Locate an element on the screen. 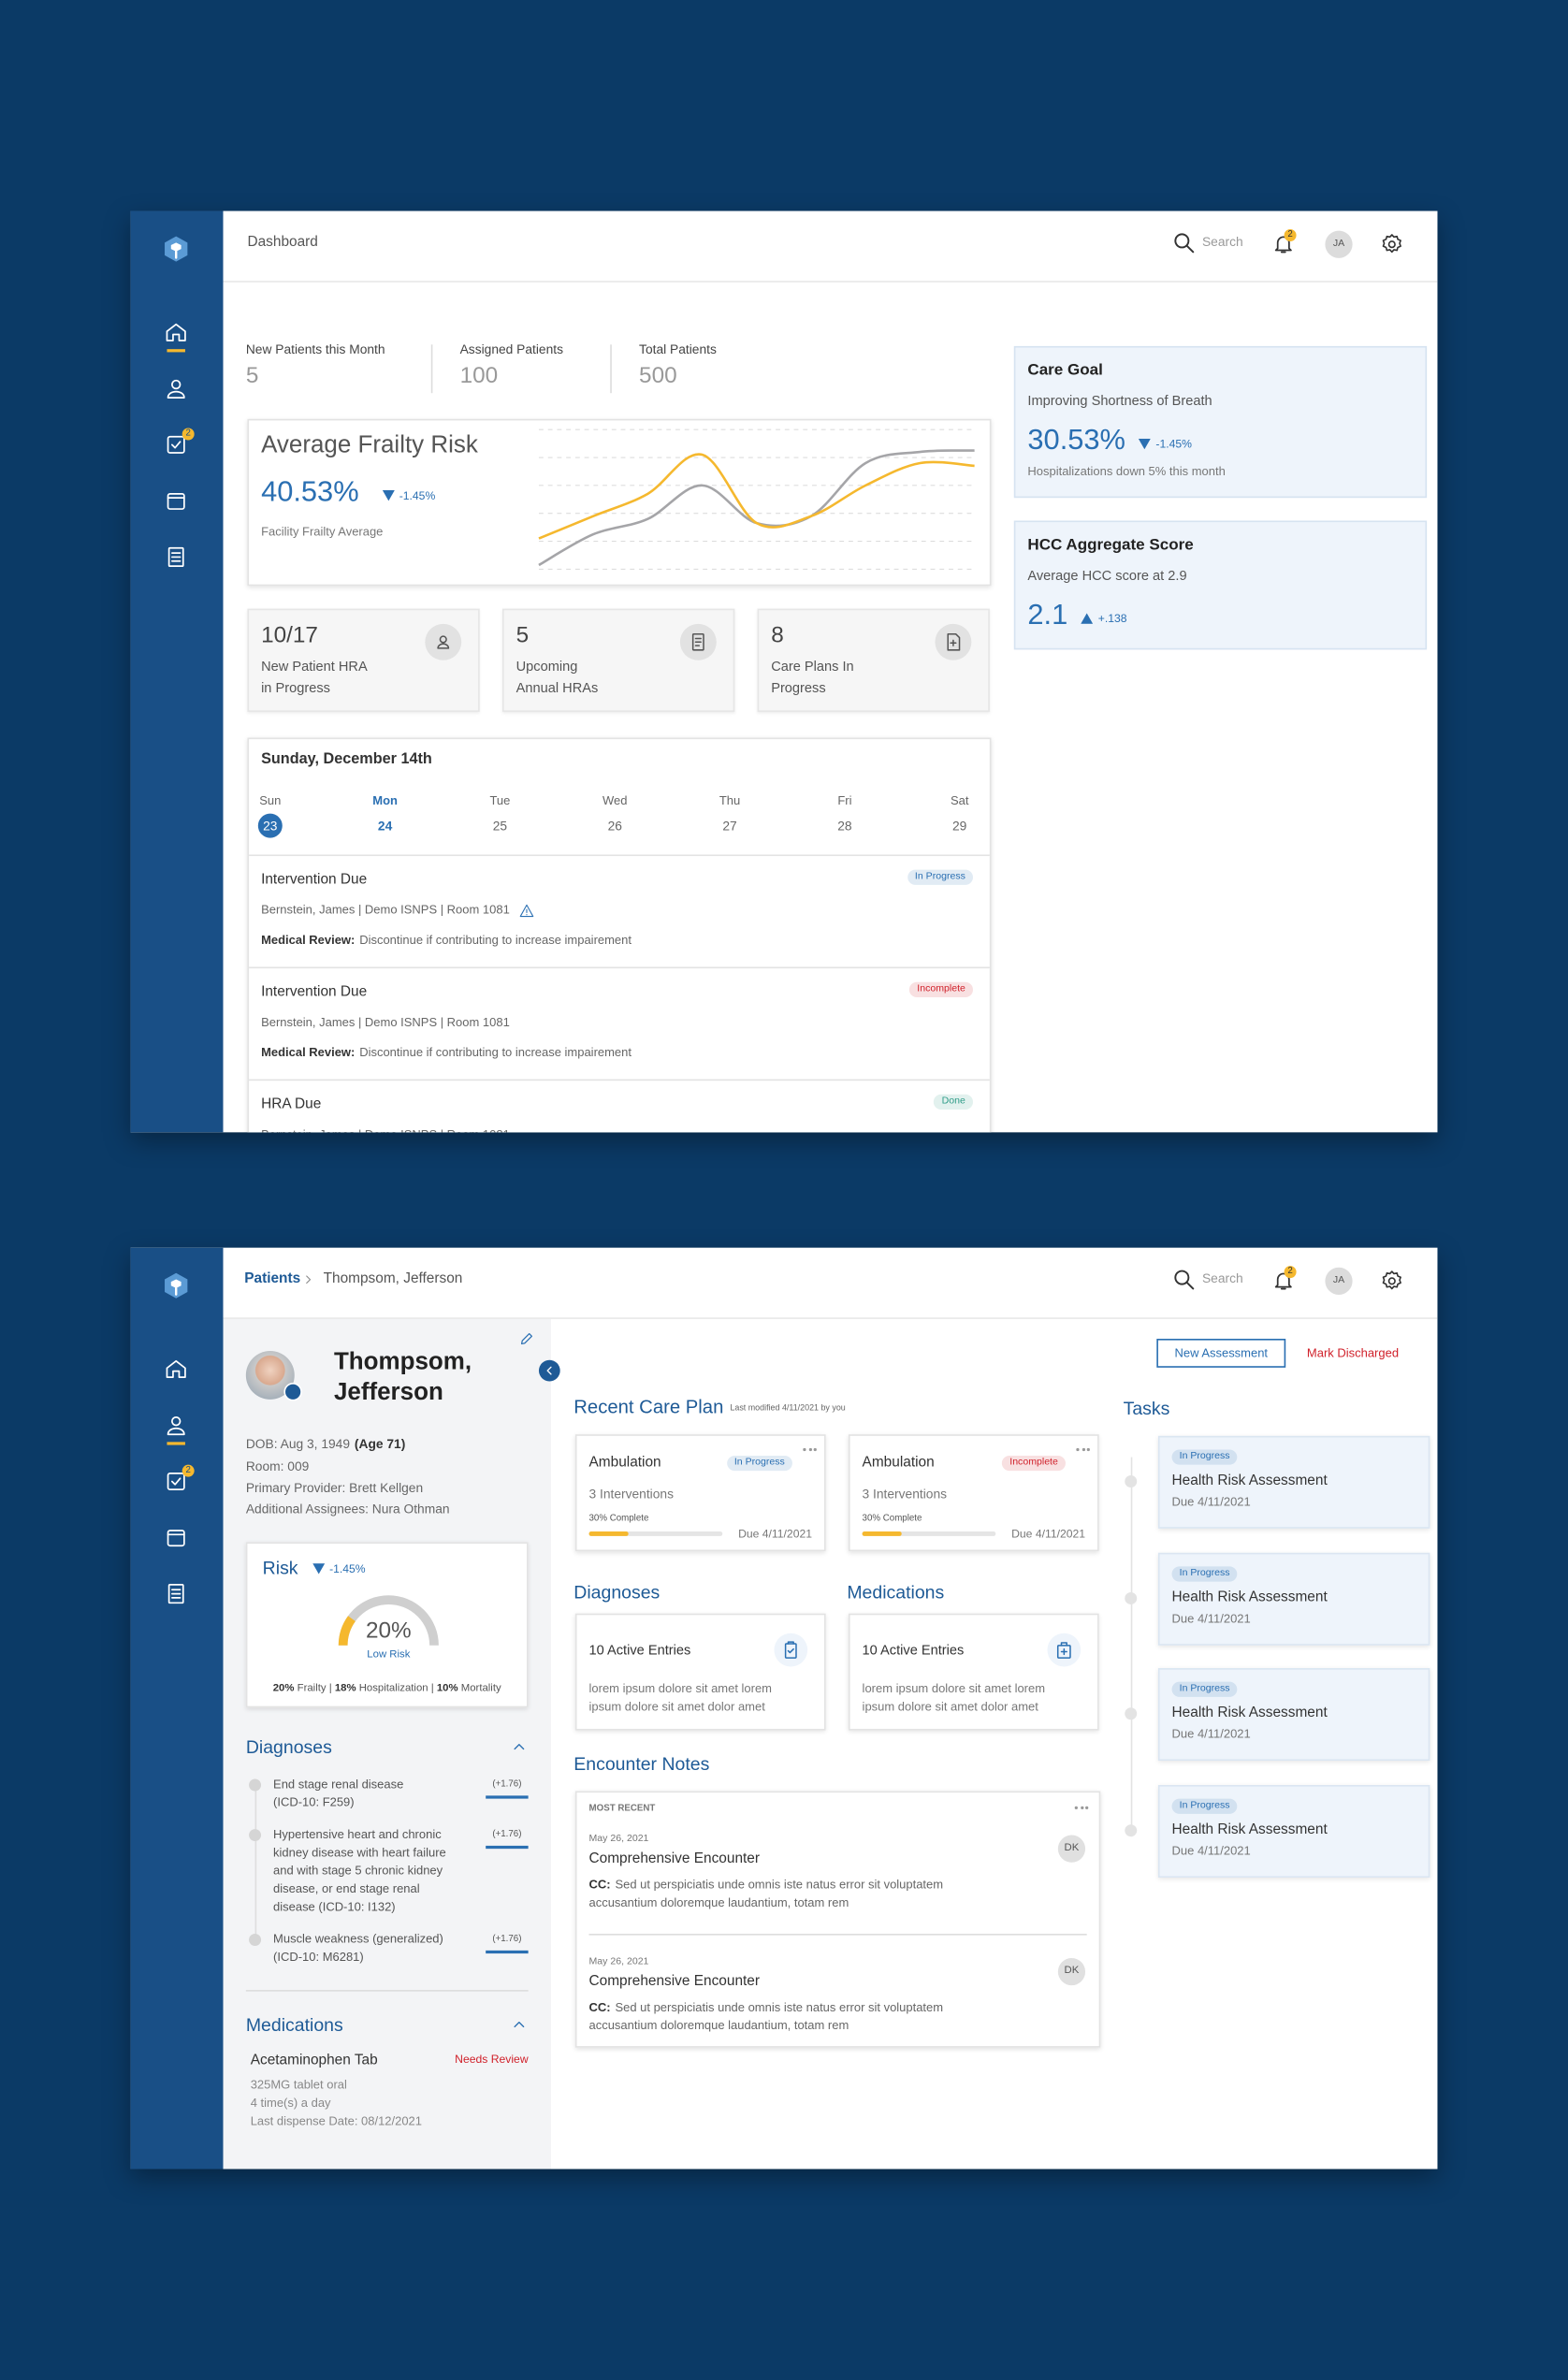 The width and height of the screenshot is (1568, 2380). frailty-card is located at coordinates (619, 502).